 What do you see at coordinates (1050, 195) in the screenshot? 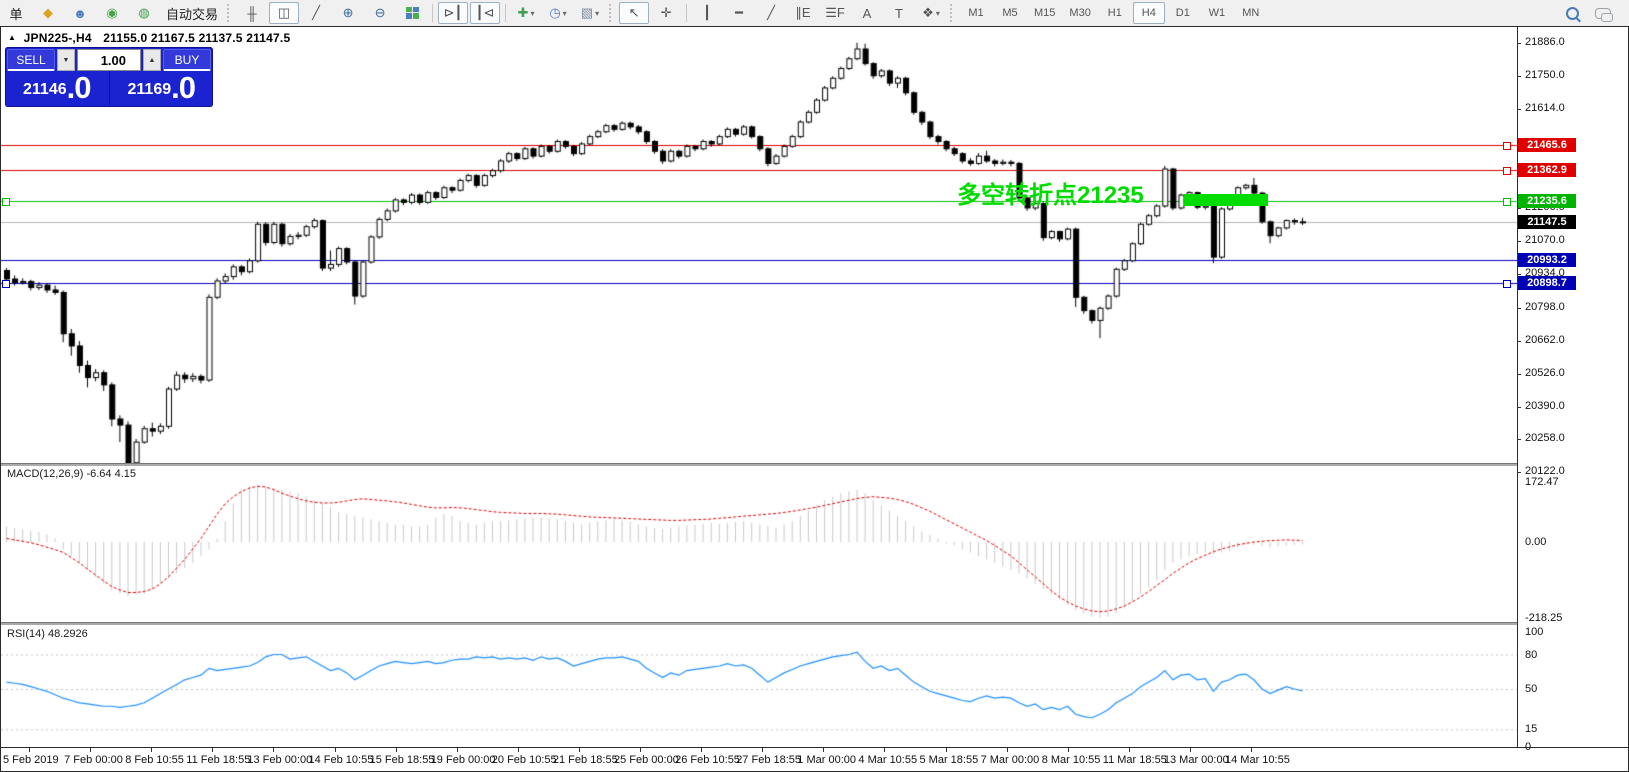
I see `chart-annotation-text: 多空转折点21235` at bounding box center [1050, 195].